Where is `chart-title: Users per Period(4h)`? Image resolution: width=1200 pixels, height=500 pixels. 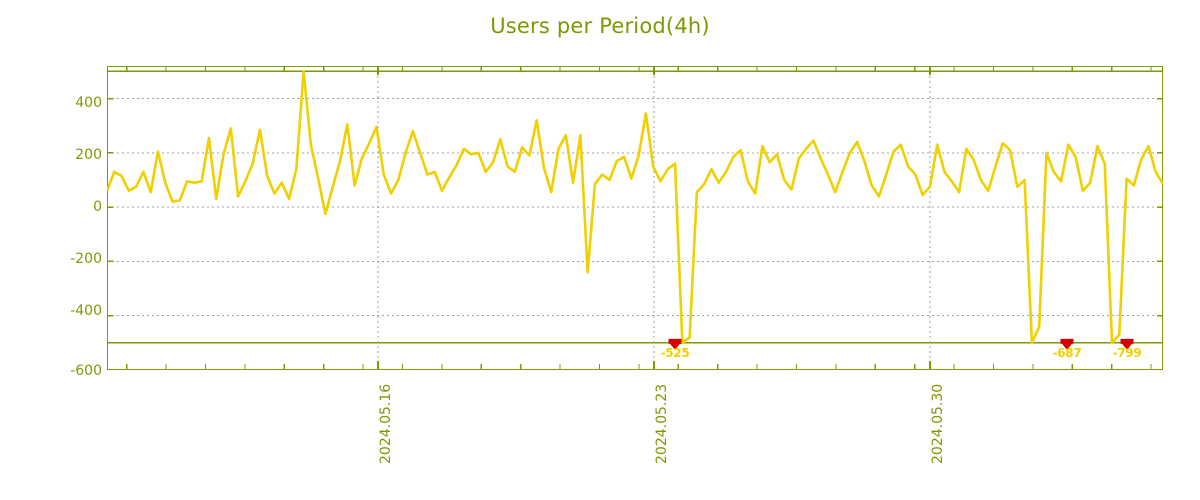 chart-title: Users per Period(4h) is located at coordinates (600, 26).